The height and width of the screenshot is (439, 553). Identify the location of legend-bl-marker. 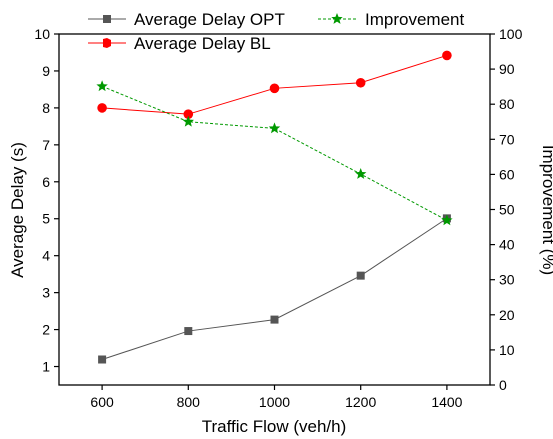
(107, 43).